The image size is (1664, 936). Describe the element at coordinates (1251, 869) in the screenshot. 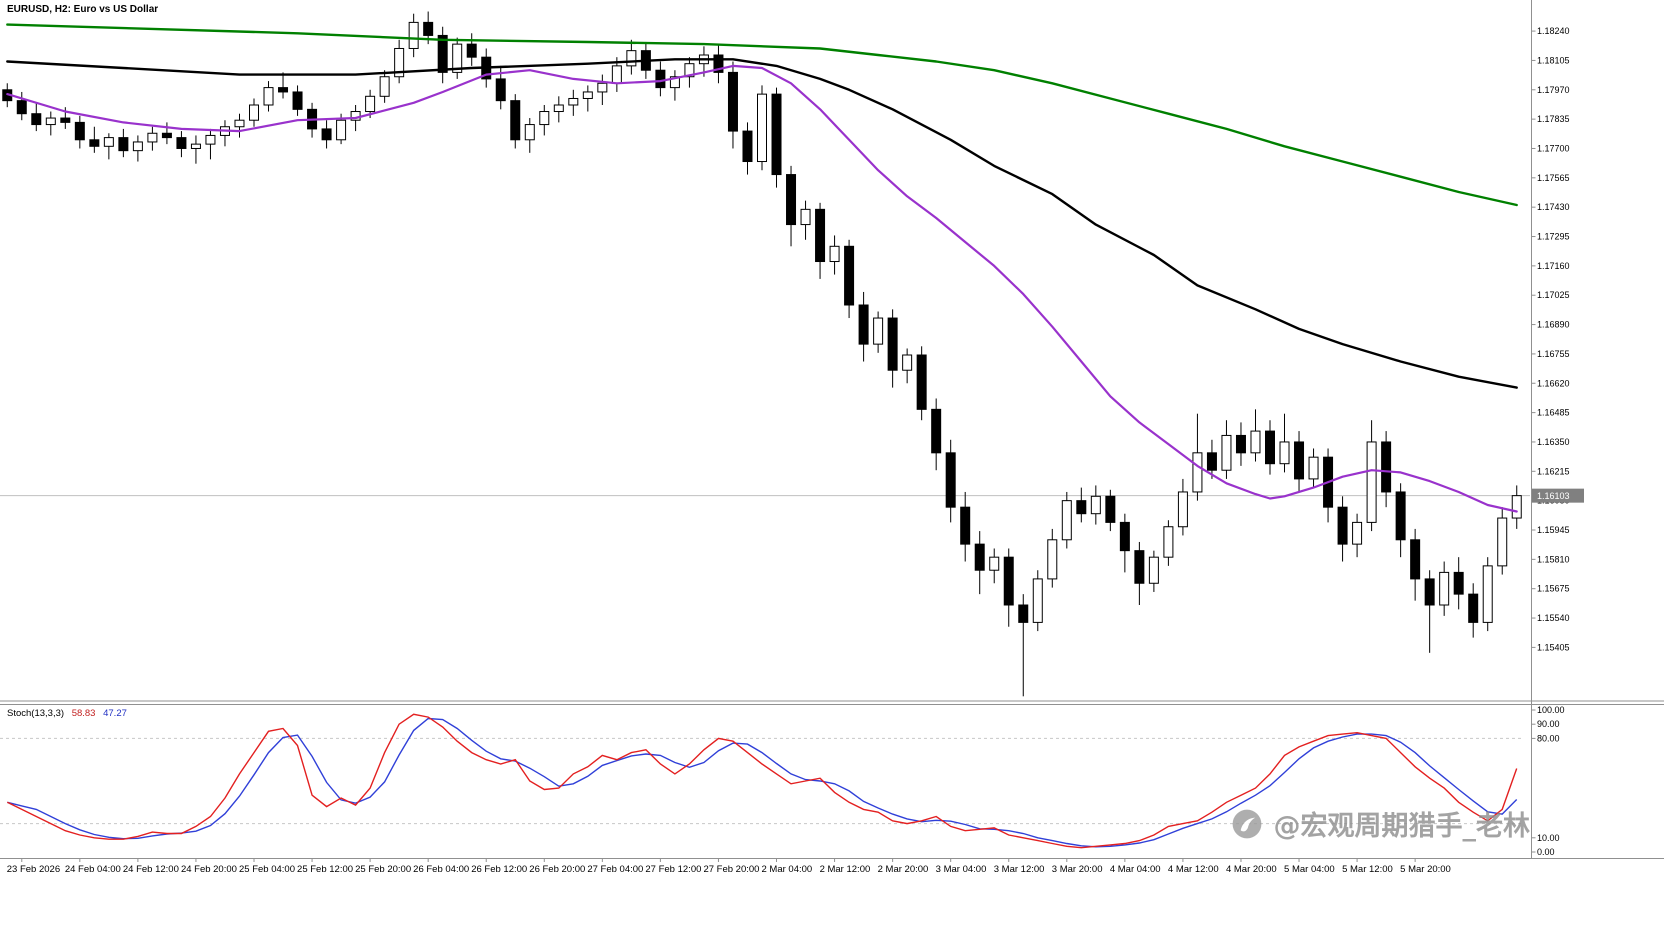

I see `svg-text: 4 Mar 20:00` at that location.